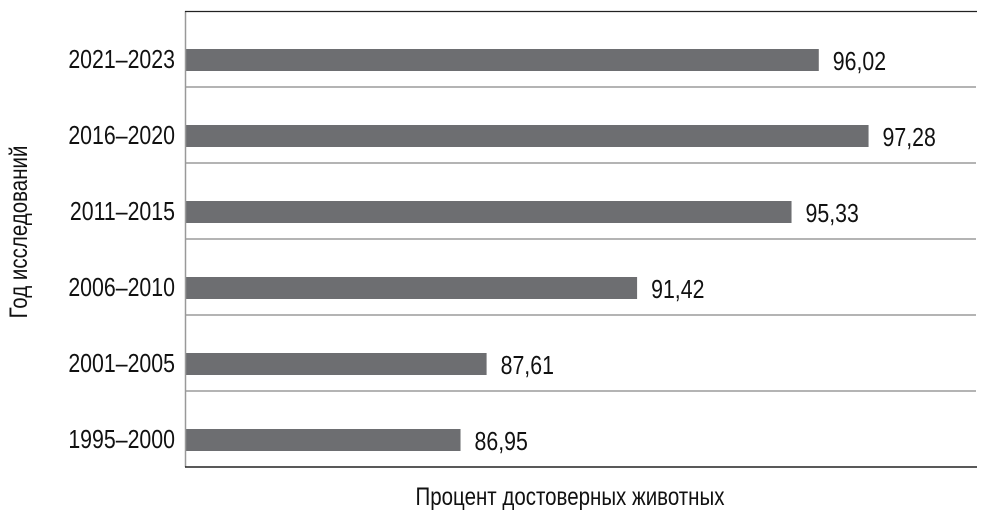  What do you see at coordinates (909, 138) in the screenshot?
I see `value-label: 97,28` at bounding box center [909, 138].